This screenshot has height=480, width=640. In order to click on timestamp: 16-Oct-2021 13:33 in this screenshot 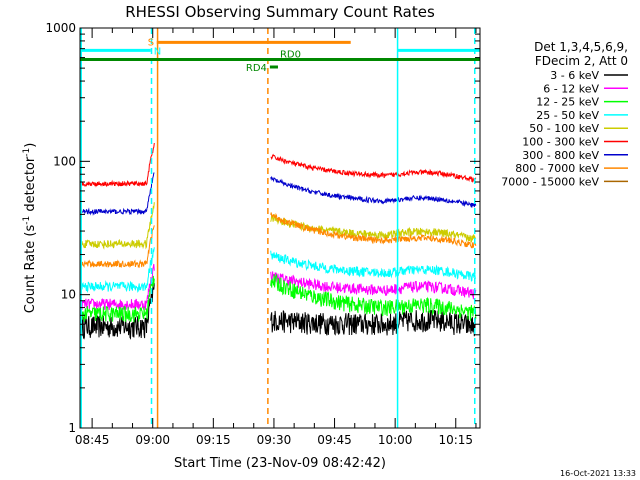, I will do `click(598, 473)`.